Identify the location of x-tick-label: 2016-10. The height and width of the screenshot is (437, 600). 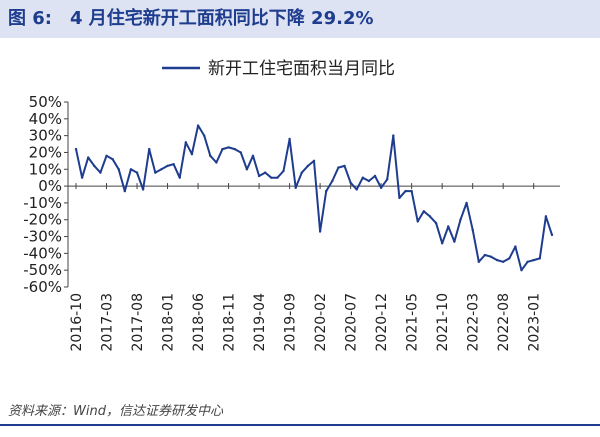
(77, 322).